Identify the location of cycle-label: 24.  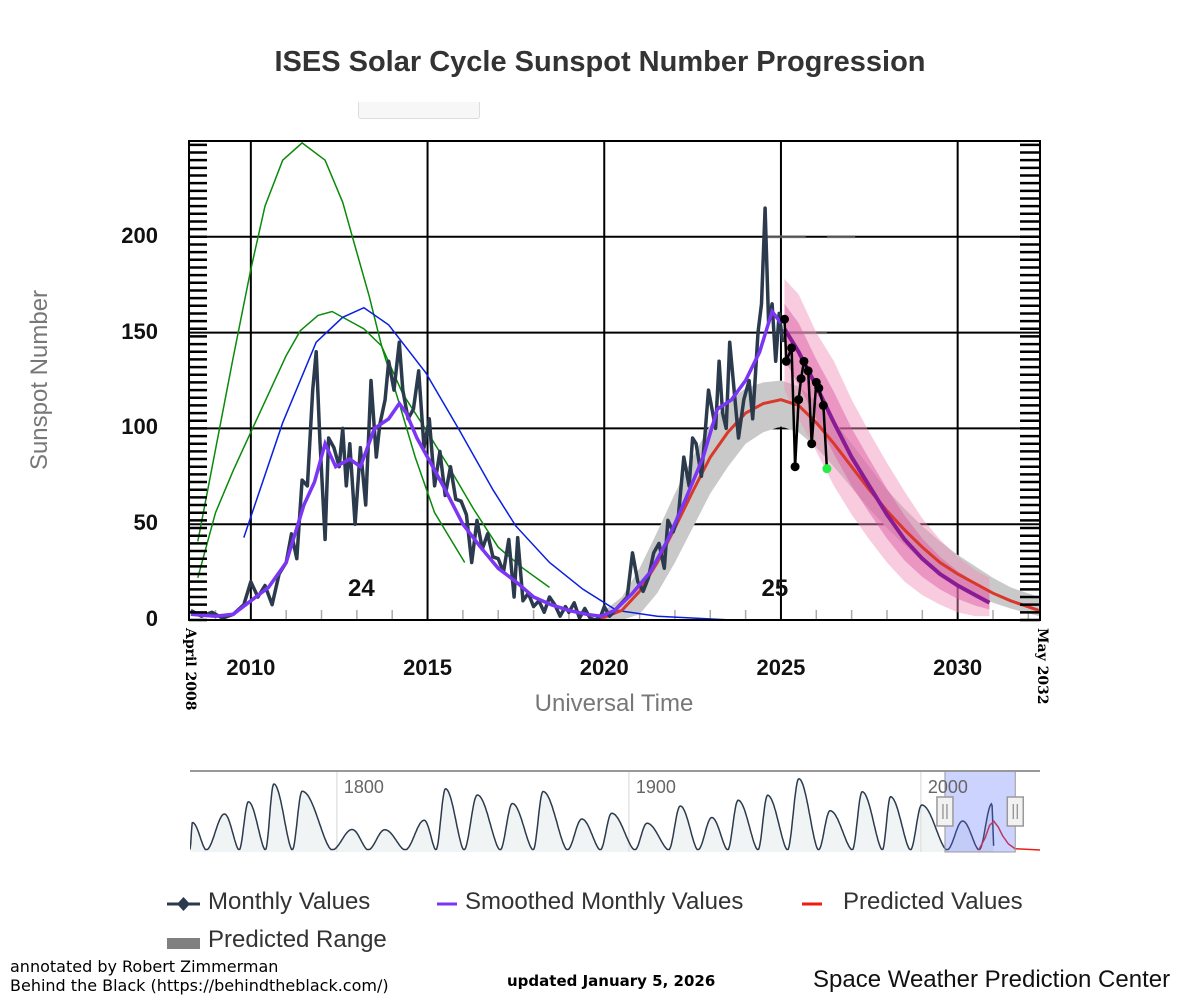
(361, 588).